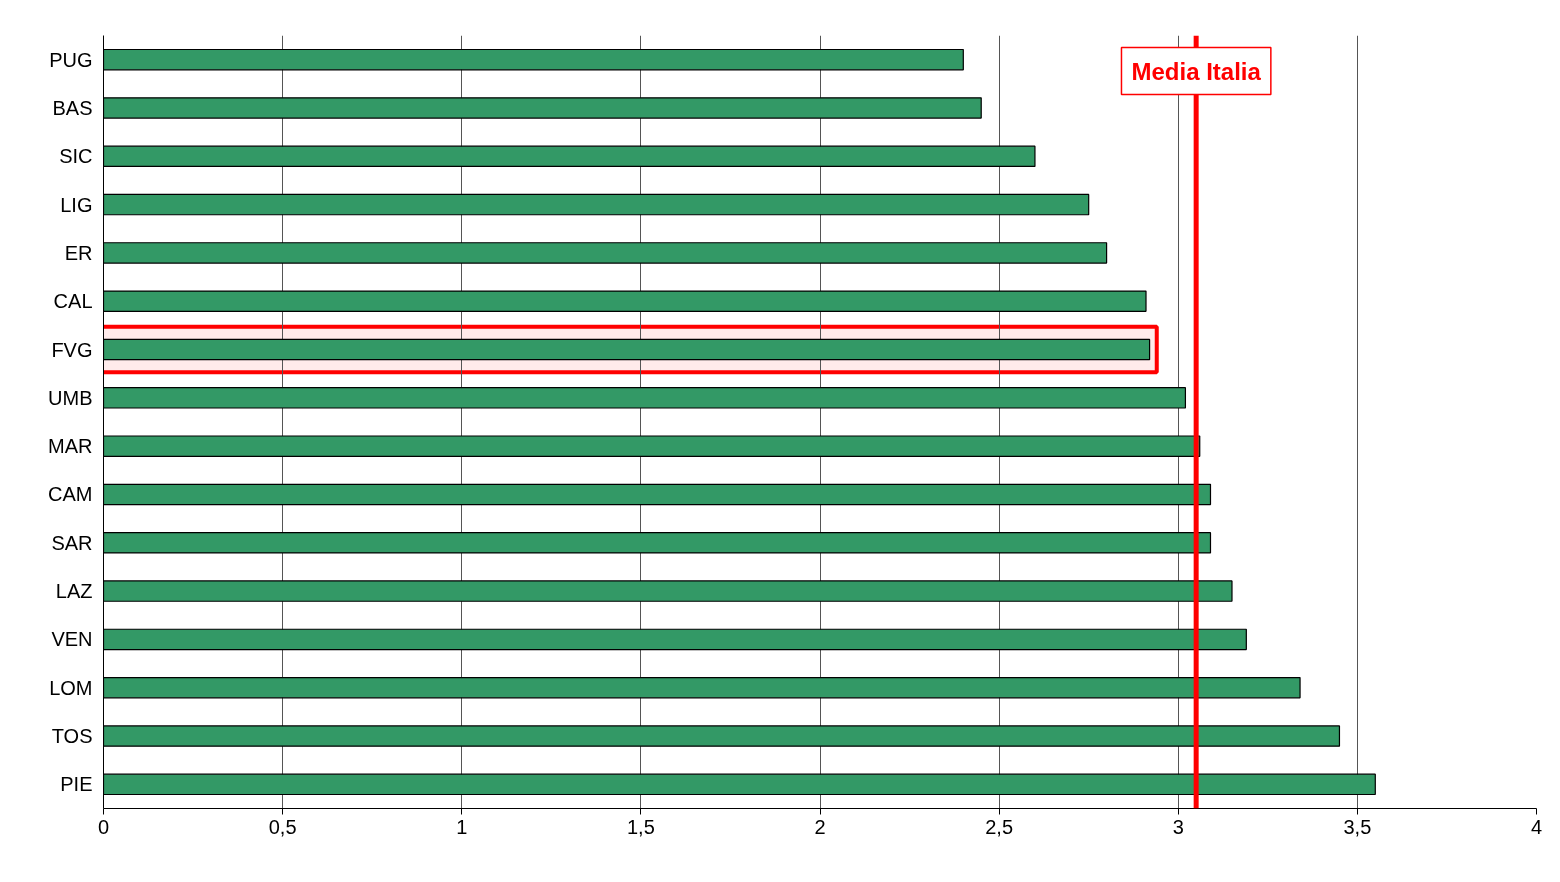  I want to click on x-tick-label: 1,5, so click(640, 826).